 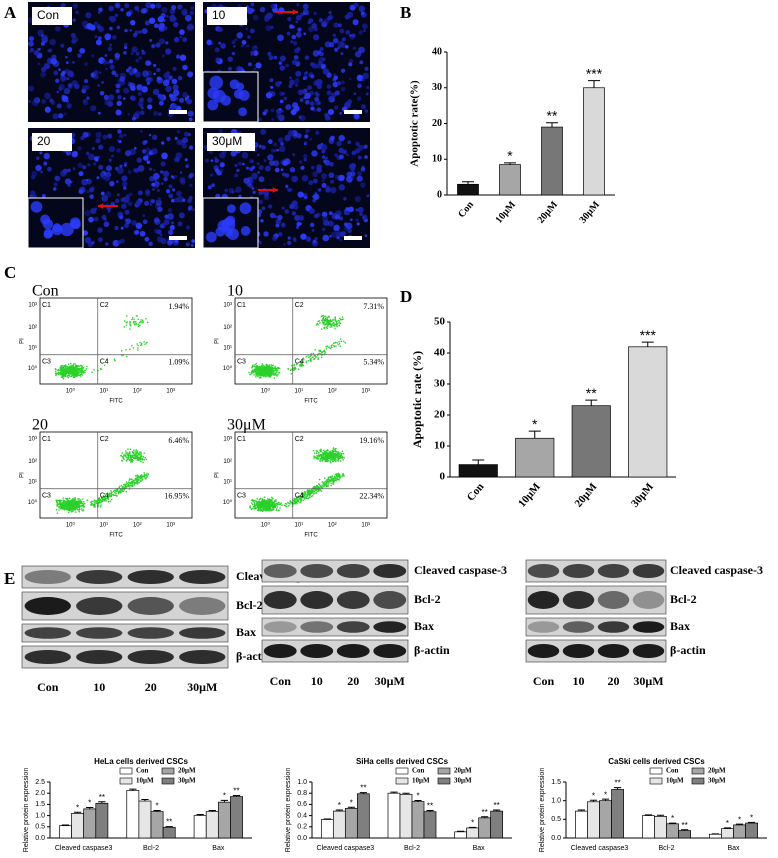 I want to click on x-tick-label: 10², so click(x=332, y=526).